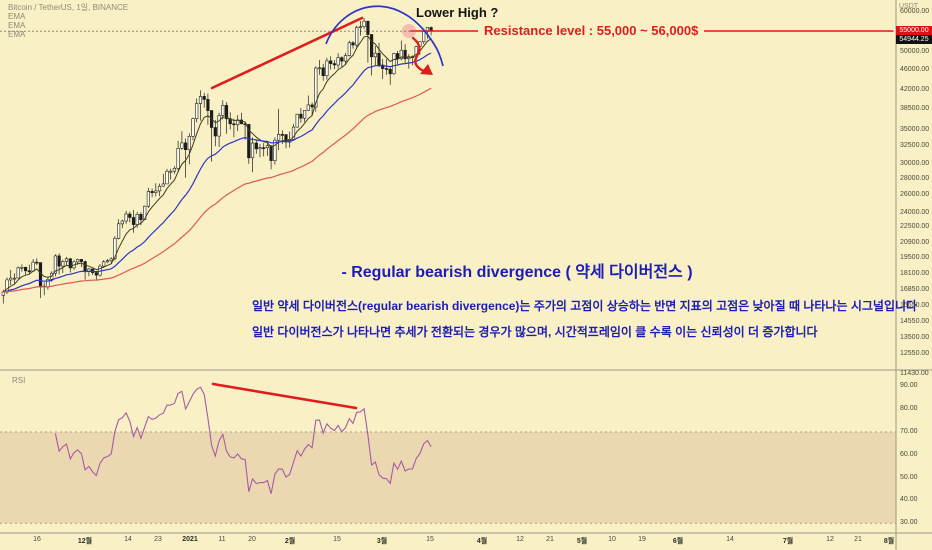 The width and height of the screenshot is (932, 550). I want to click on resistance-price-label: 55000.00, so click(914, 30).